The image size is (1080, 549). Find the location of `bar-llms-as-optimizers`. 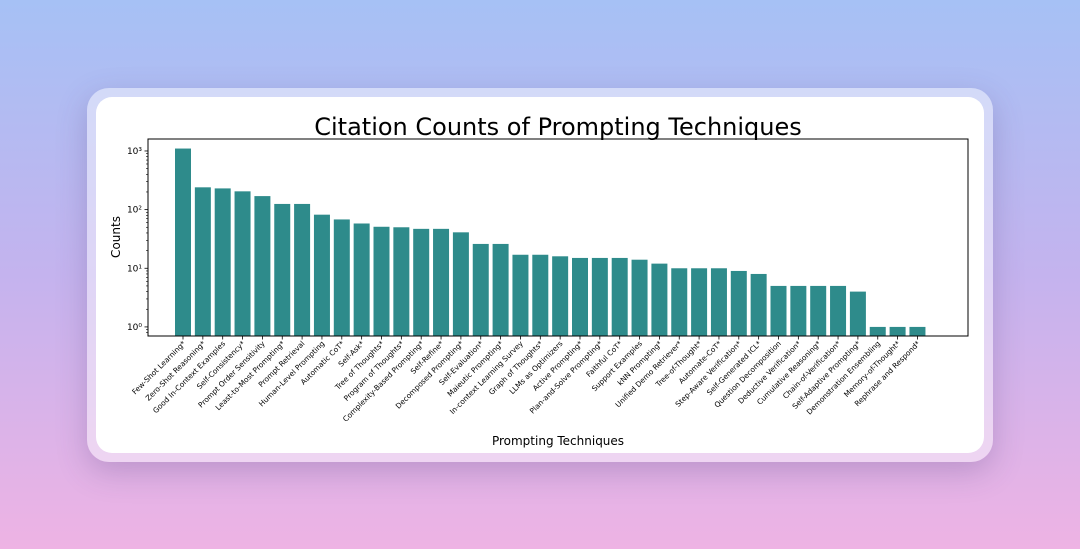

bar-llms-as-optimizers is located at coordinates (560, 296).